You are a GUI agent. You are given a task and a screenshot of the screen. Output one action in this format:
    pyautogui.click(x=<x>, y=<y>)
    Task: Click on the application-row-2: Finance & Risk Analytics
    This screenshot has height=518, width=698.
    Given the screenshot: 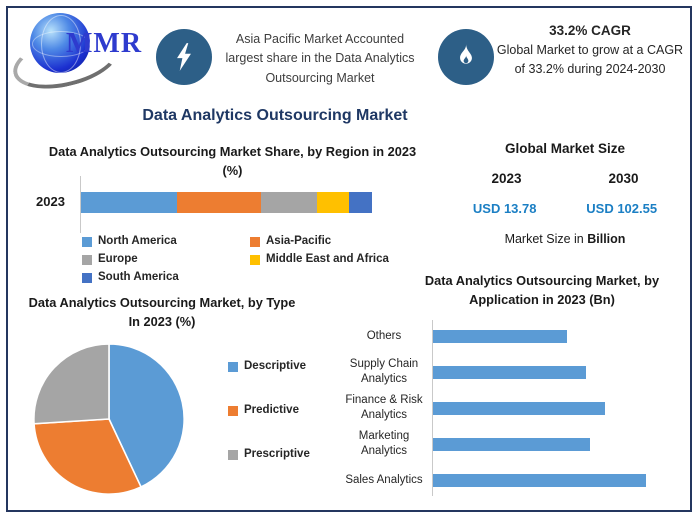 What is the action you would take?
    pyautogui.click(x=514, y=408)
    